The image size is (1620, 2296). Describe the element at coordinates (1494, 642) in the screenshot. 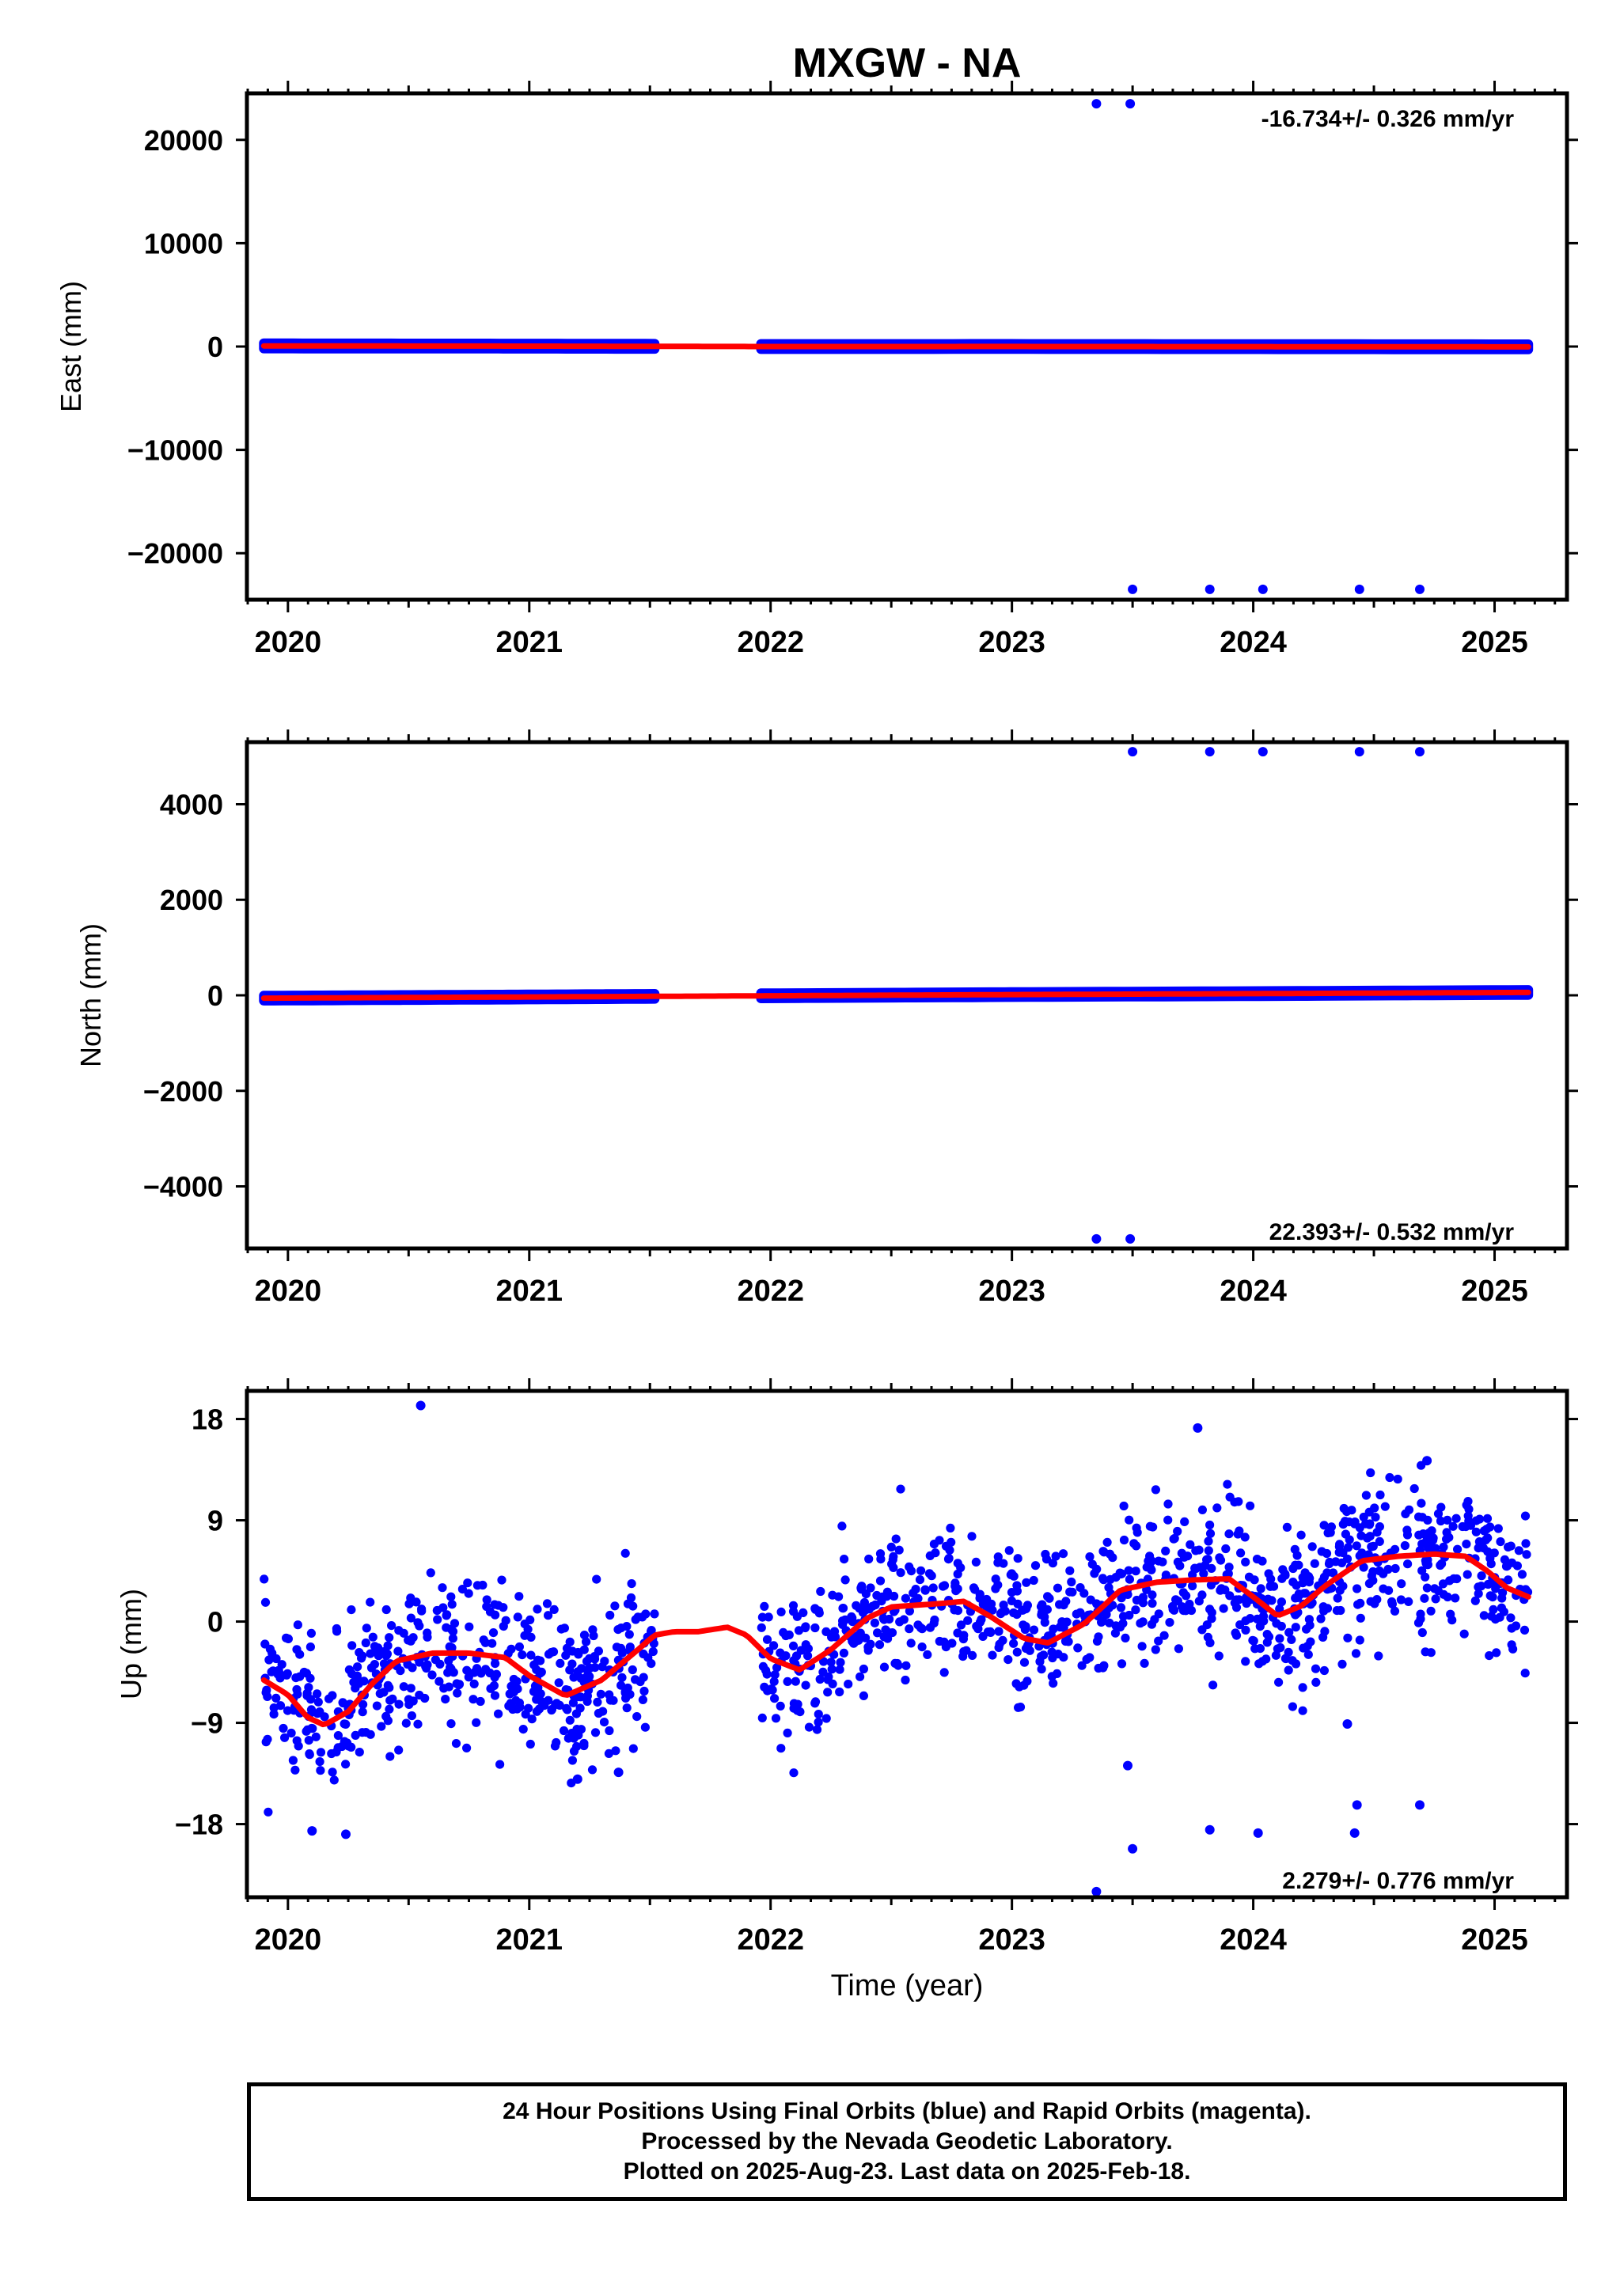

I see `x-tick-label: 2025` at that location.